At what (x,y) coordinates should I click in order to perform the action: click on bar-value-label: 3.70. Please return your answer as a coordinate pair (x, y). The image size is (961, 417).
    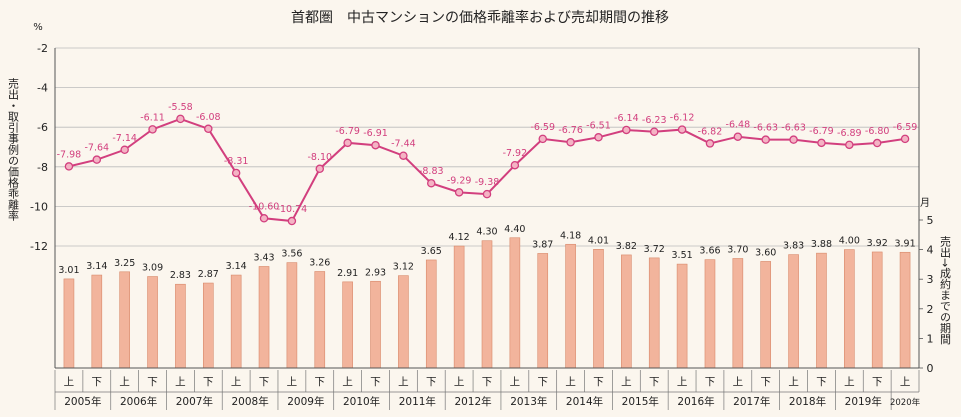
    Looking at the image, I should click on (737, 249).